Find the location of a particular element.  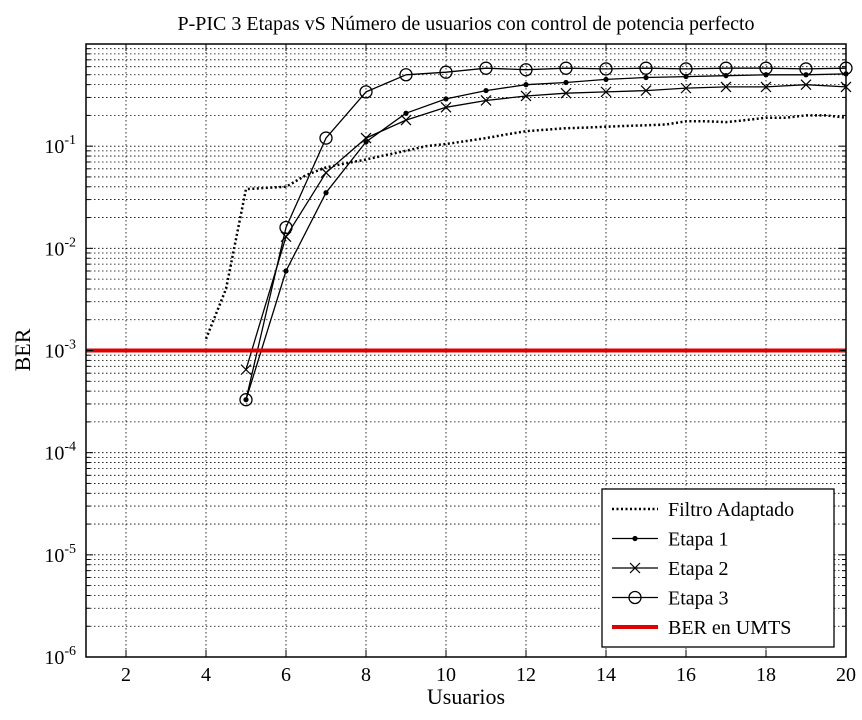

y-tick-exponent: -3 is located at coordinates (70, 345).